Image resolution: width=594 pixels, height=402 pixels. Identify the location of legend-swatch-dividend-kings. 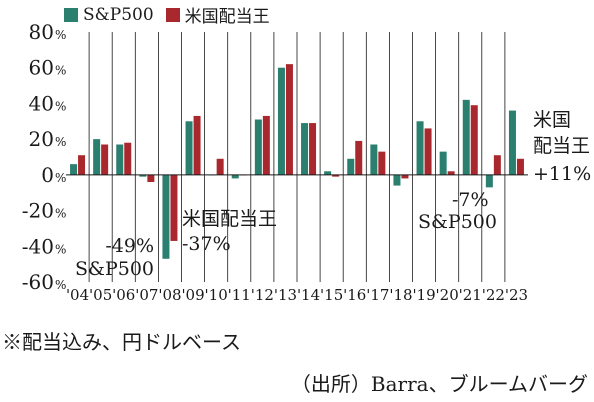
(172, 14).